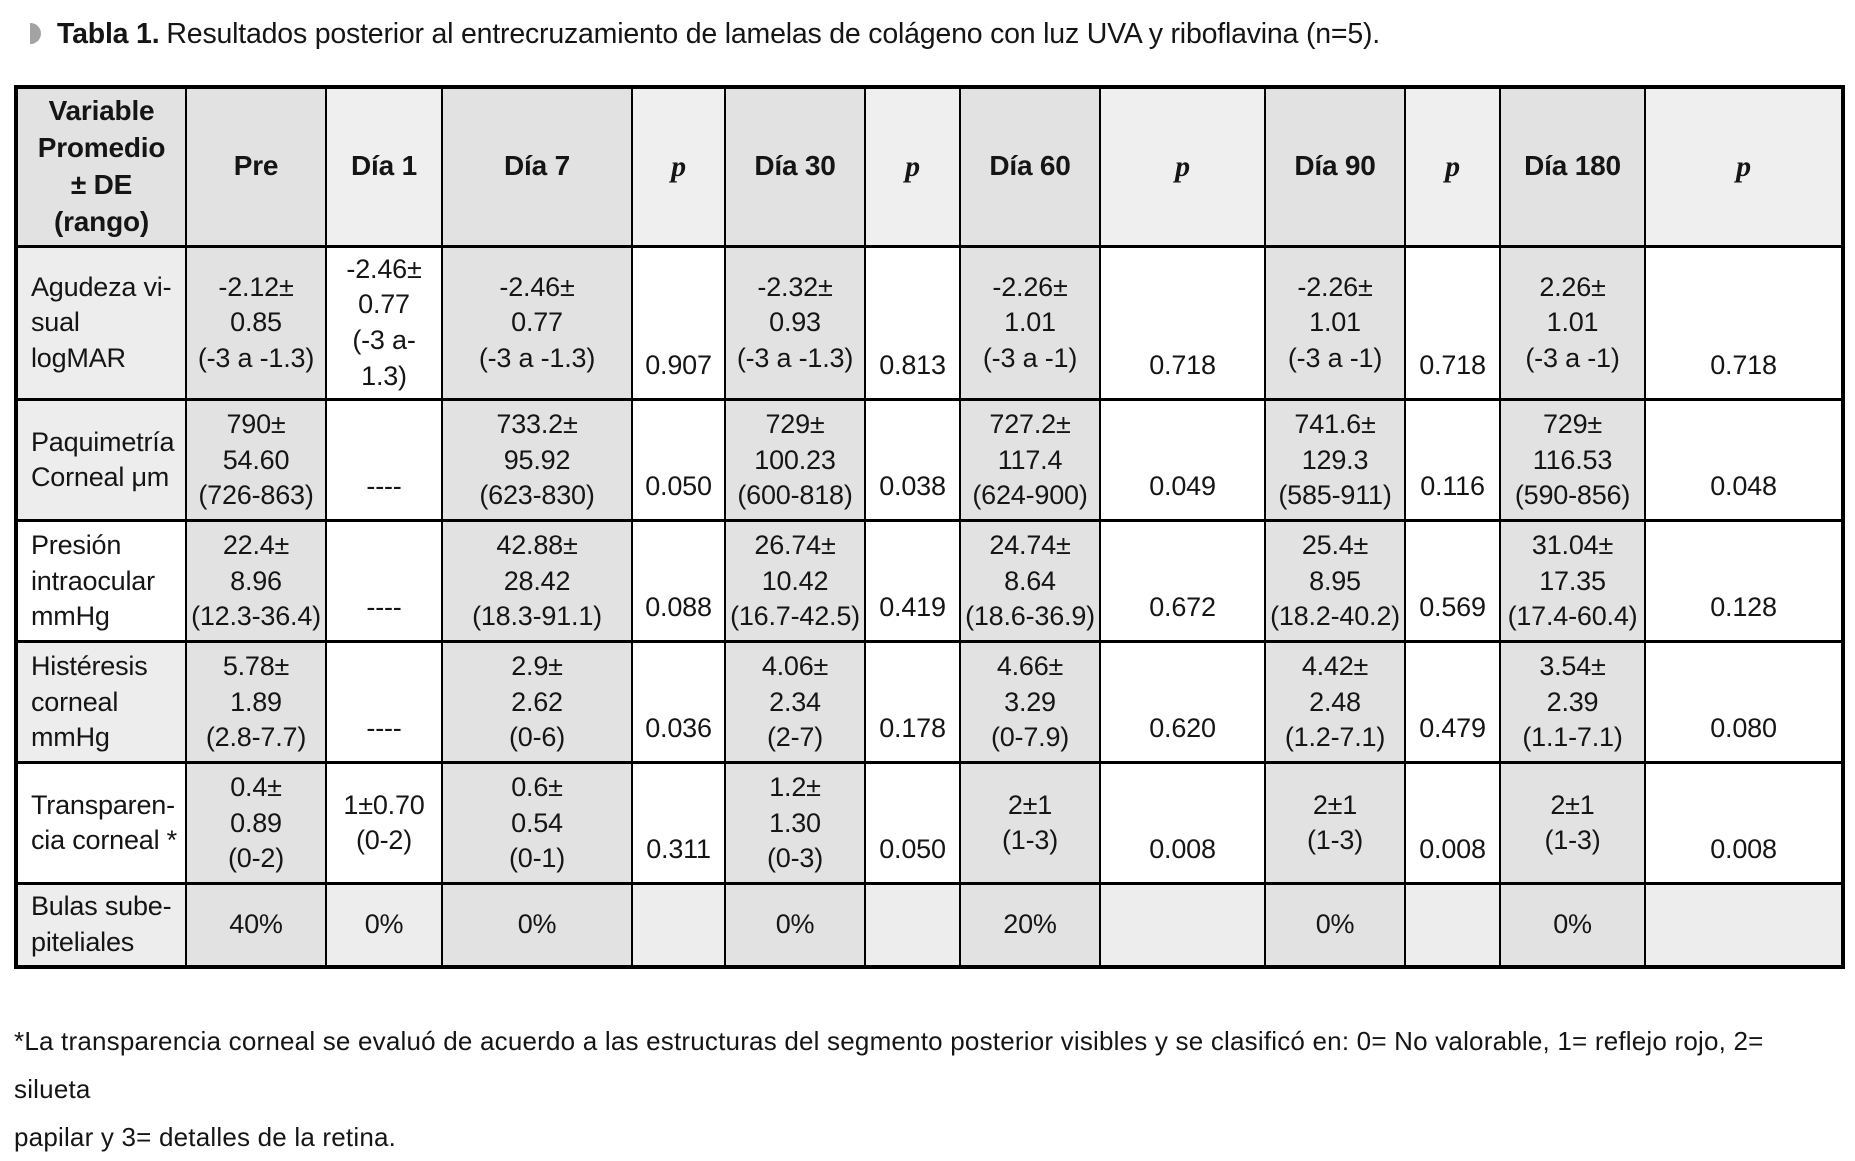 This screenshot has width=1855, height=1161. Describe the element at coordinates (912, 581) in the screenshot. I see `p-value-cell: 0.419` at that location.